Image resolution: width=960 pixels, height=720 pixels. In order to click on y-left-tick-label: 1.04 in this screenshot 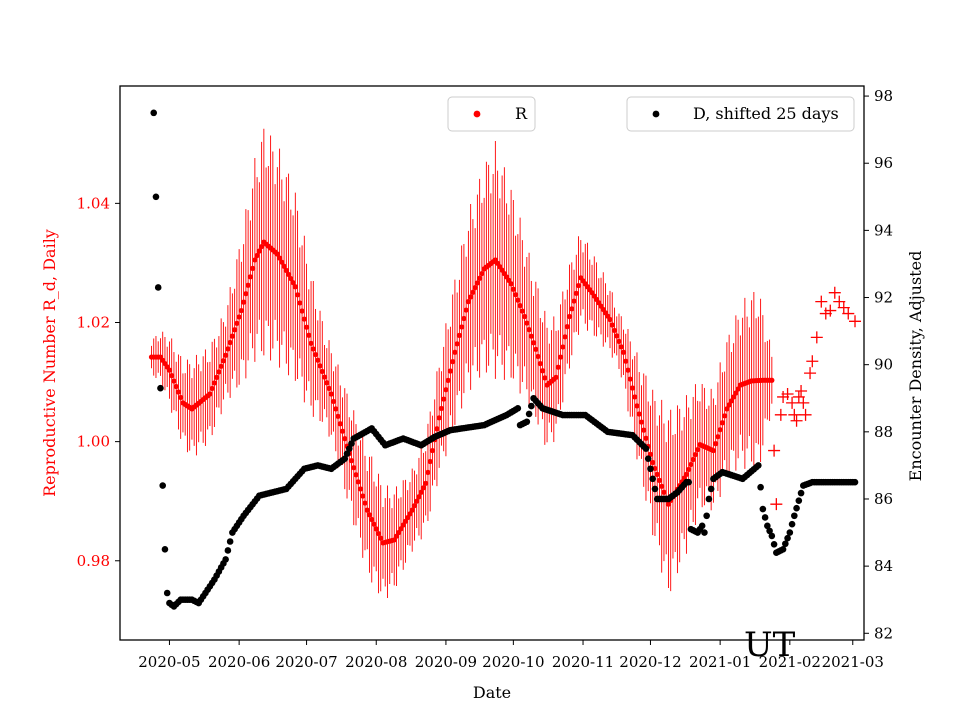, I will do `click(93, 203)`.